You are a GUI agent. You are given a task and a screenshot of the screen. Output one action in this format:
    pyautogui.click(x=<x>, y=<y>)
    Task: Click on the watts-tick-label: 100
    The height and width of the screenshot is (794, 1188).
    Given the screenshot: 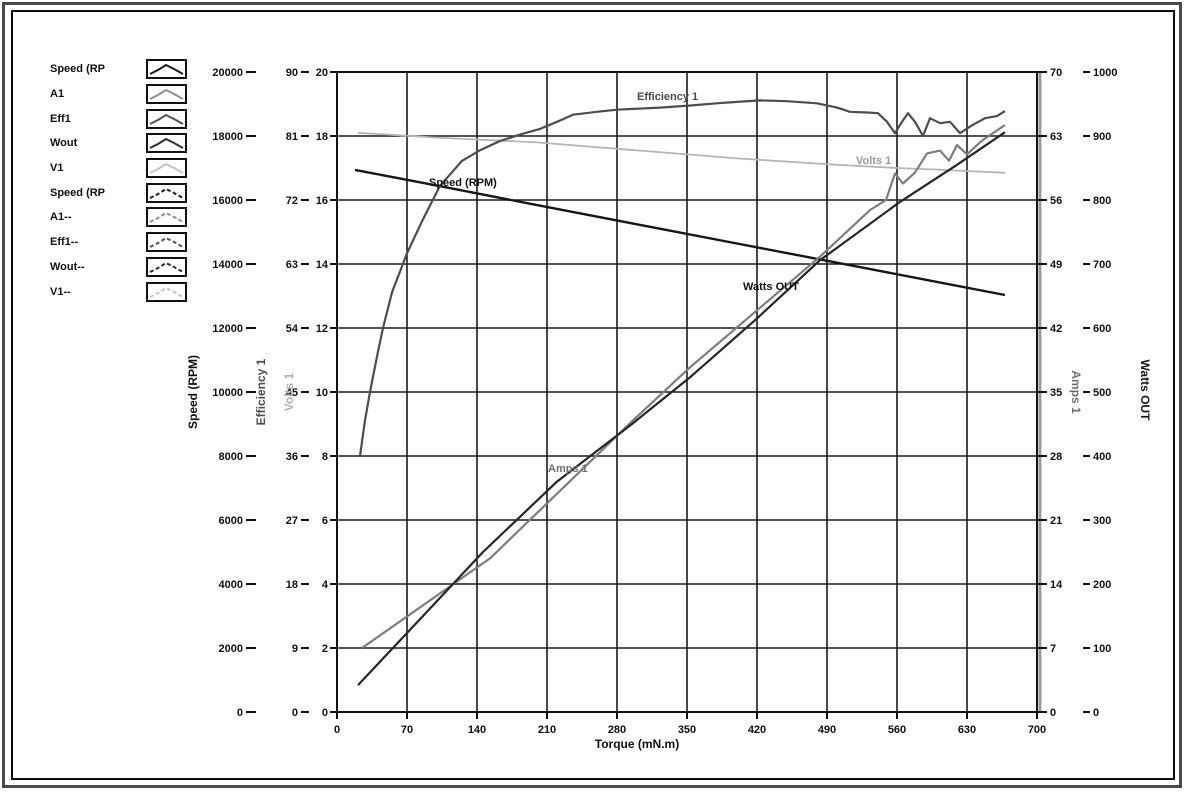 What is the action you would take?
    pyautogui.click(x=1102, y=649)
    